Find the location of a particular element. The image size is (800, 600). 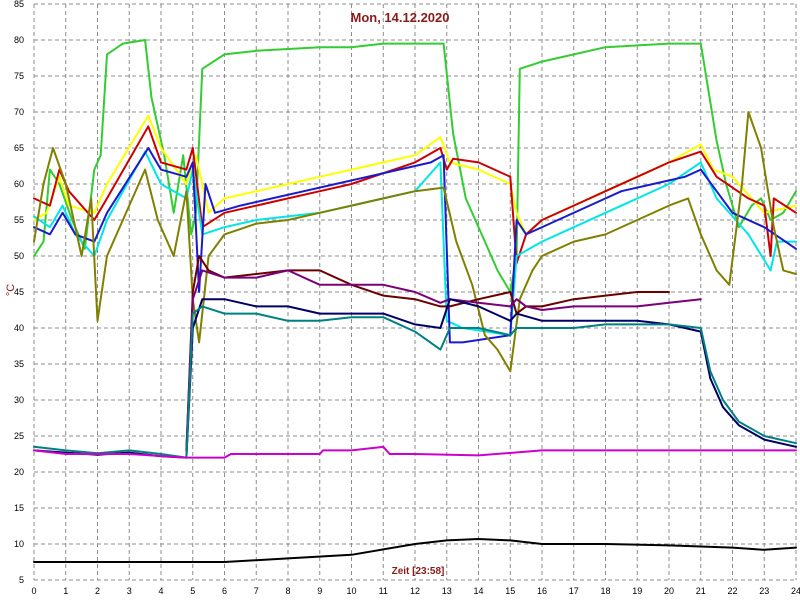

x-tick-label: 0 is located at coordinates (33, 591).